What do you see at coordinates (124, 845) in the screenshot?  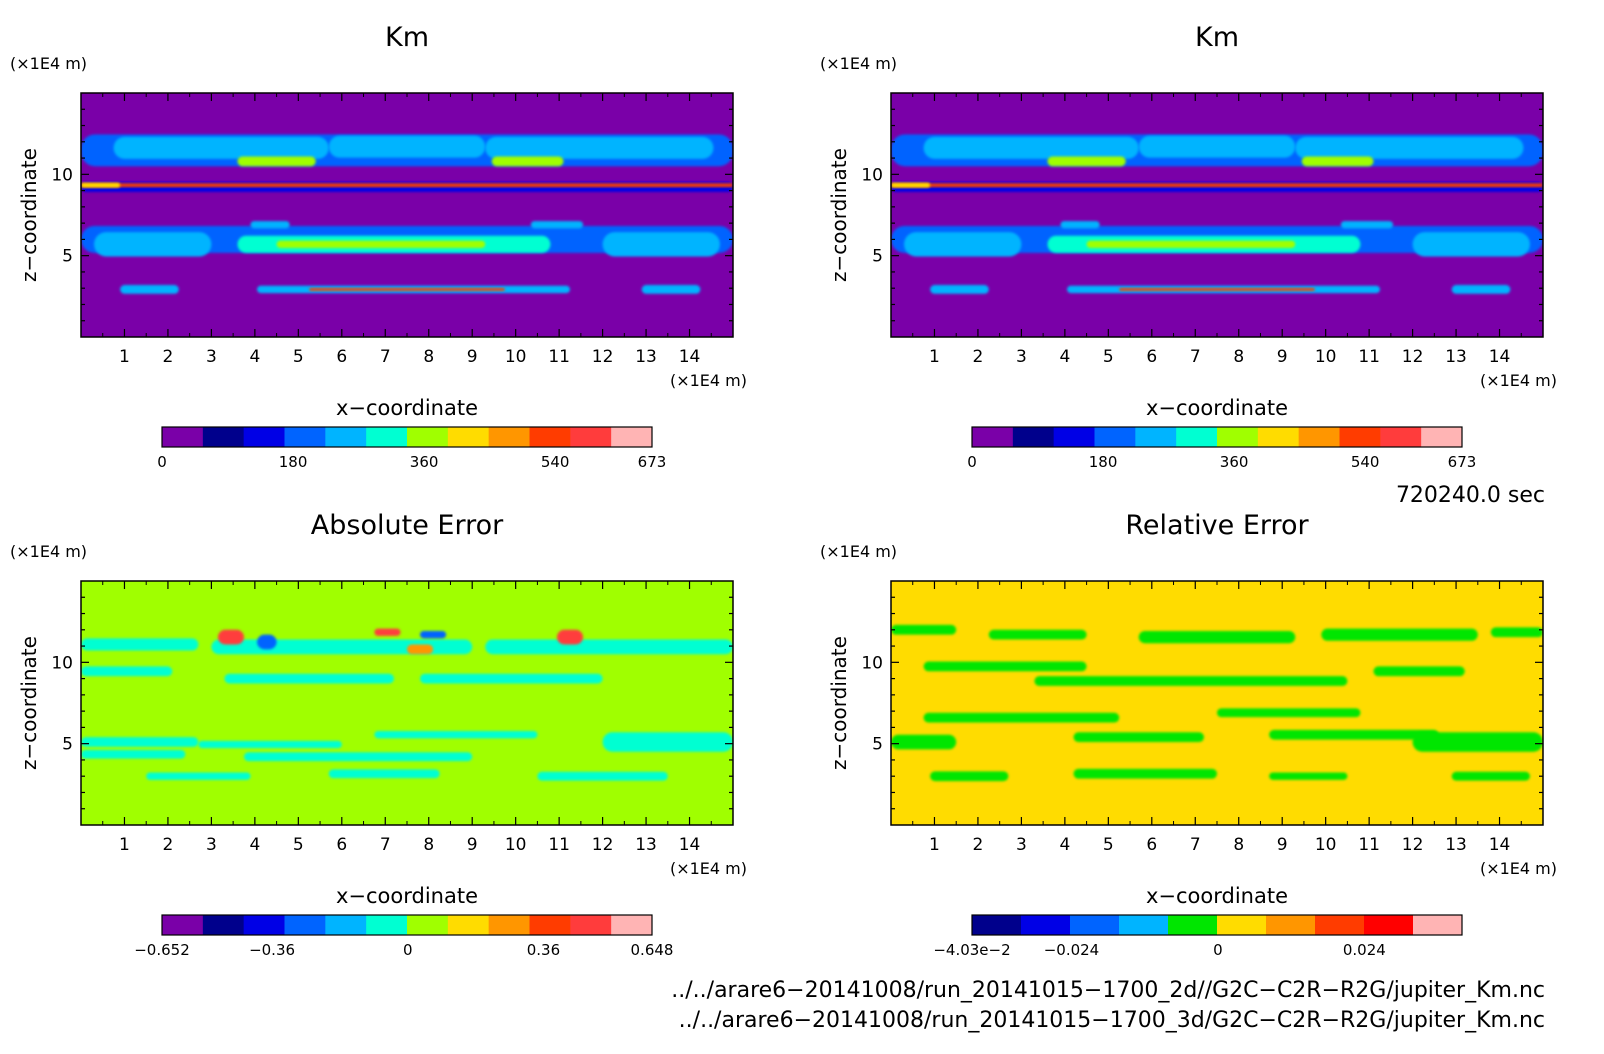 I see `x-tick-label: 1` at bounding box center [124, 845].